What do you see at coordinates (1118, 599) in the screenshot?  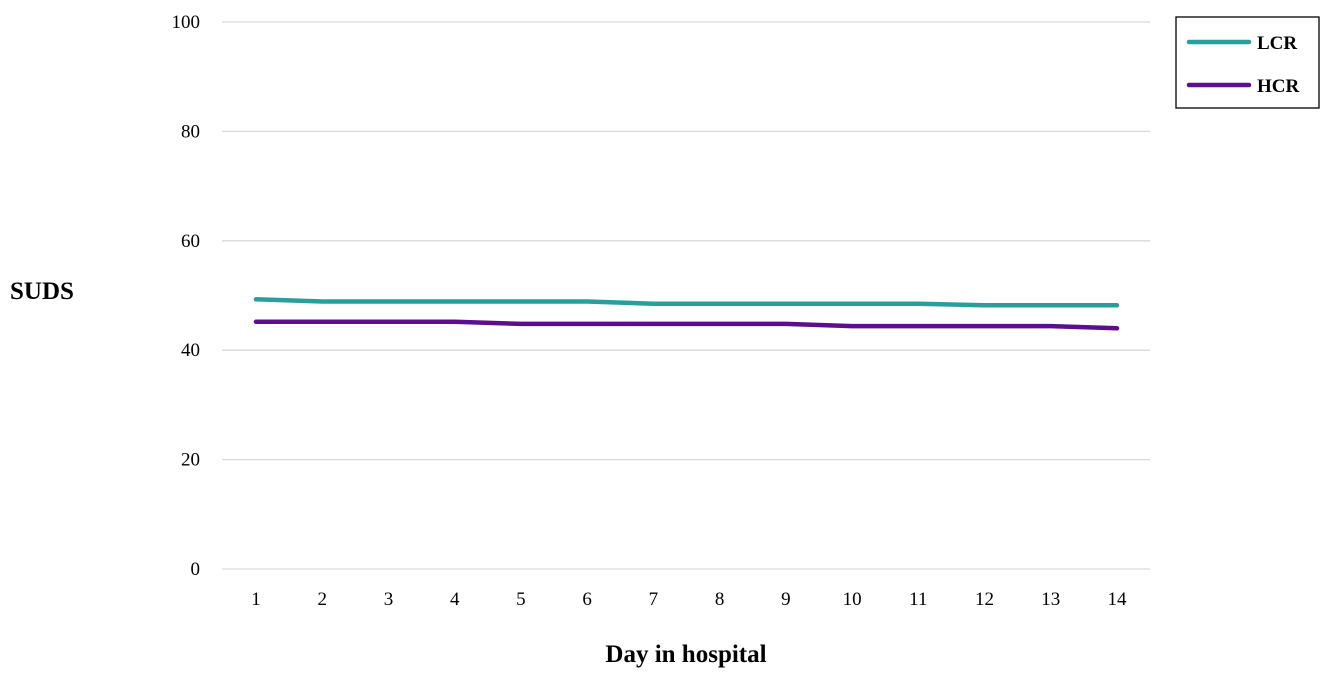 I see `x-tick-label: 14` at bounding box center [1118, 599].